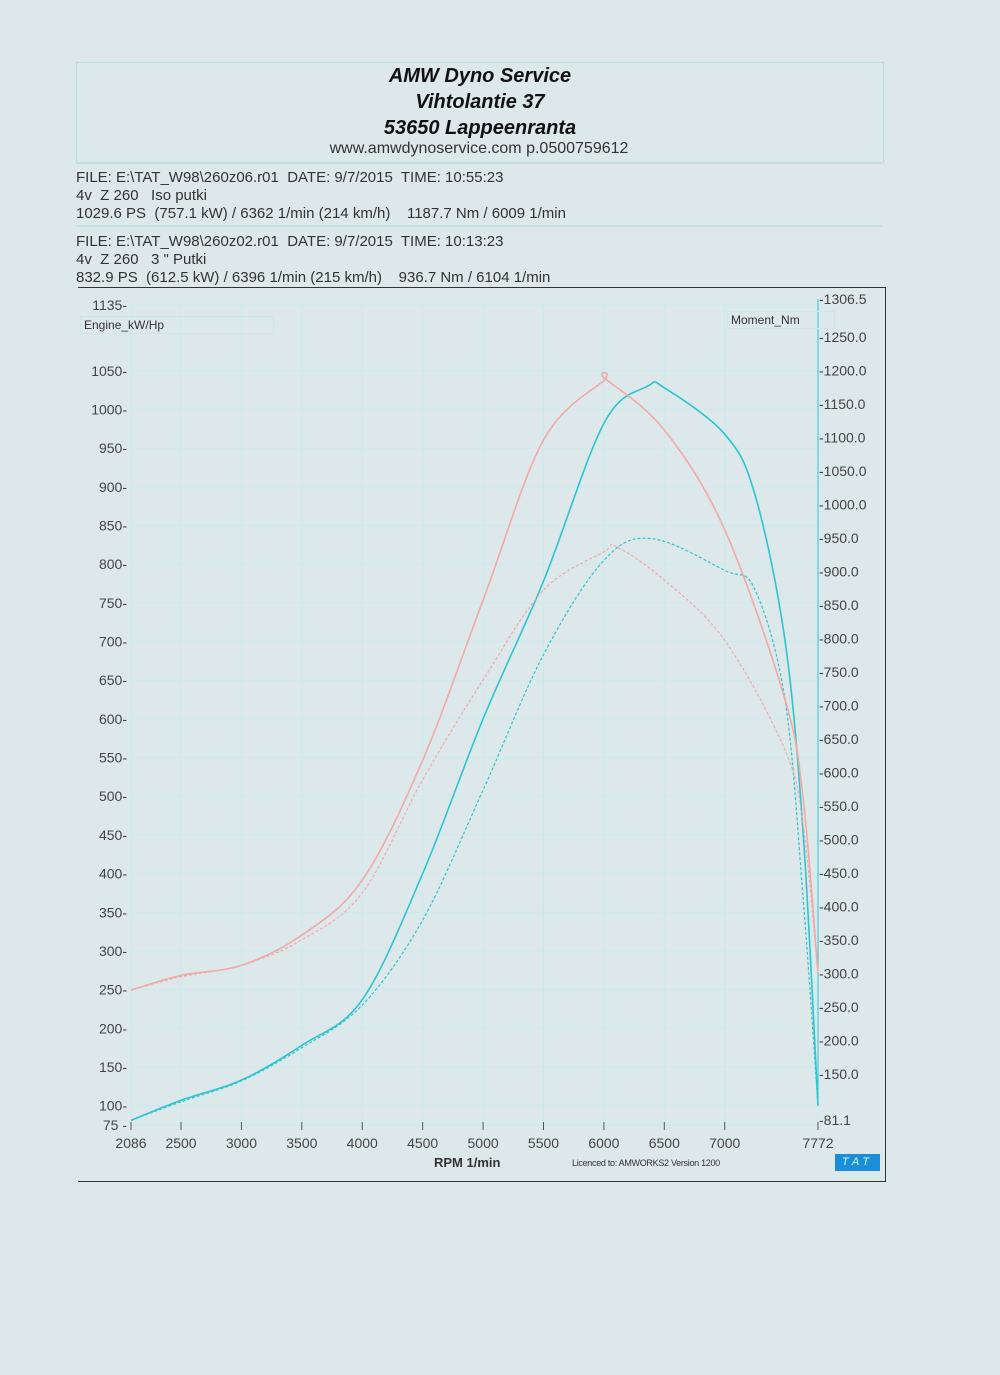  What do you see at coordinates (422, 1143) in the screenshot?
I see `x-tick-label: 4500` at bounding box center [422, 1143].